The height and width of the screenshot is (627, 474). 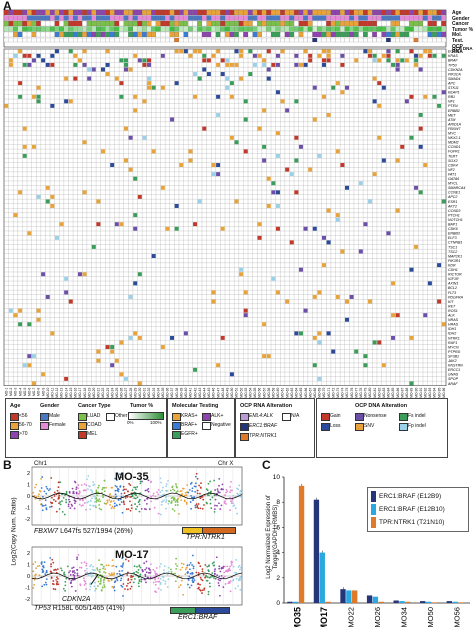 I want to click on panel-c-label: C, so click(x=266, y=465).